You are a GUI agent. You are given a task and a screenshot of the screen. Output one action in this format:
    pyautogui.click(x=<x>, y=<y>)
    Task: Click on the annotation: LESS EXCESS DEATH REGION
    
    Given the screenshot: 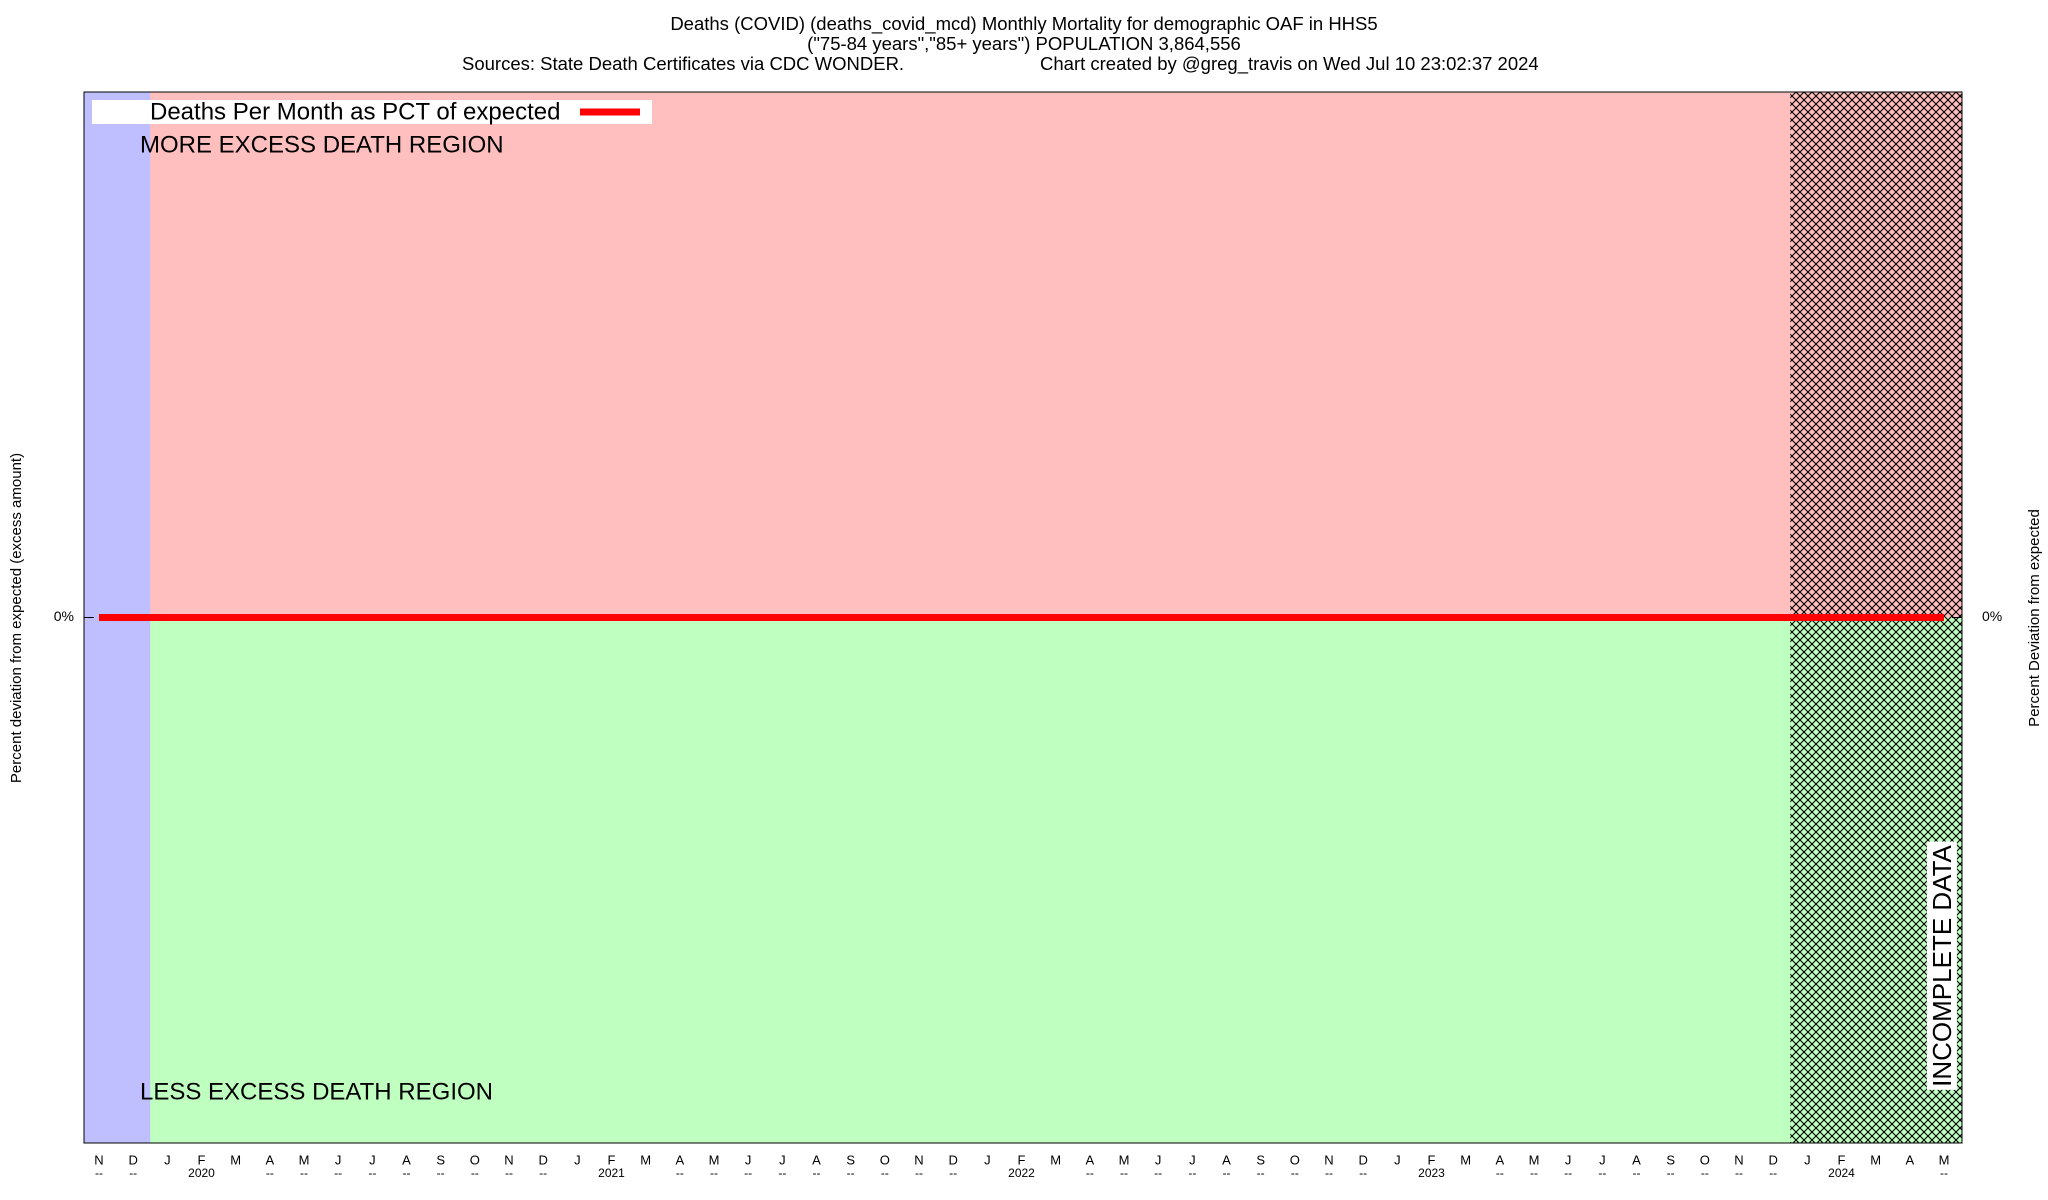 What is the action you would take?
    pyautogui.click(x=316, y=1091)
    